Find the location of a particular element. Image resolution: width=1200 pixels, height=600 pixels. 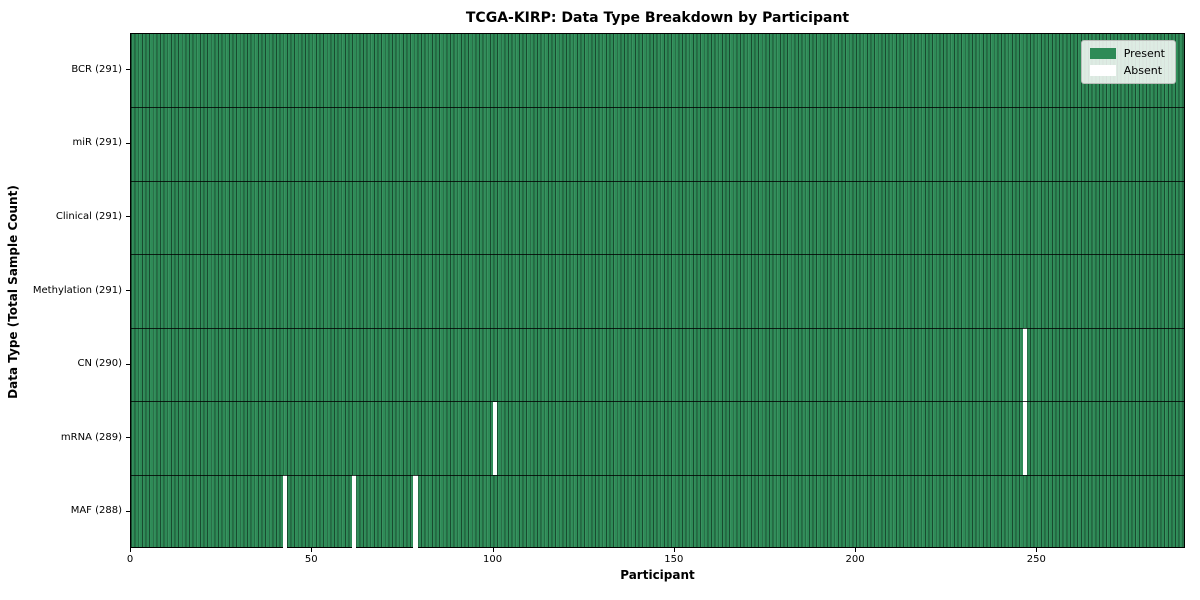

x-tick-label: 50 is located at coordinates (311, 559).